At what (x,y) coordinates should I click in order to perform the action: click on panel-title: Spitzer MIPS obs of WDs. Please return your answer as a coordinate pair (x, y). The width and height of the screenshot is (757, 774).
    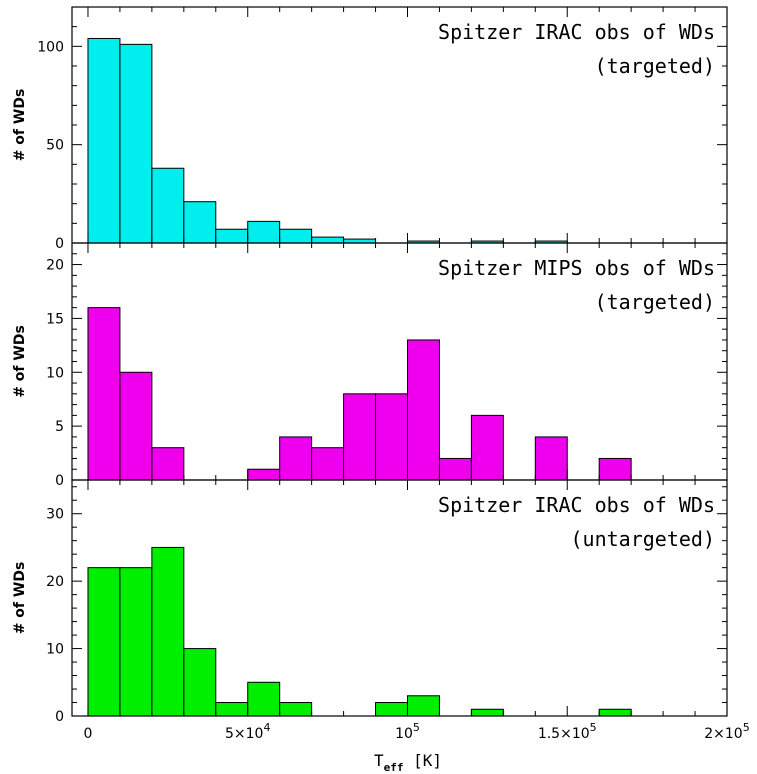
    Looking at the image, I should click on (576, 268).